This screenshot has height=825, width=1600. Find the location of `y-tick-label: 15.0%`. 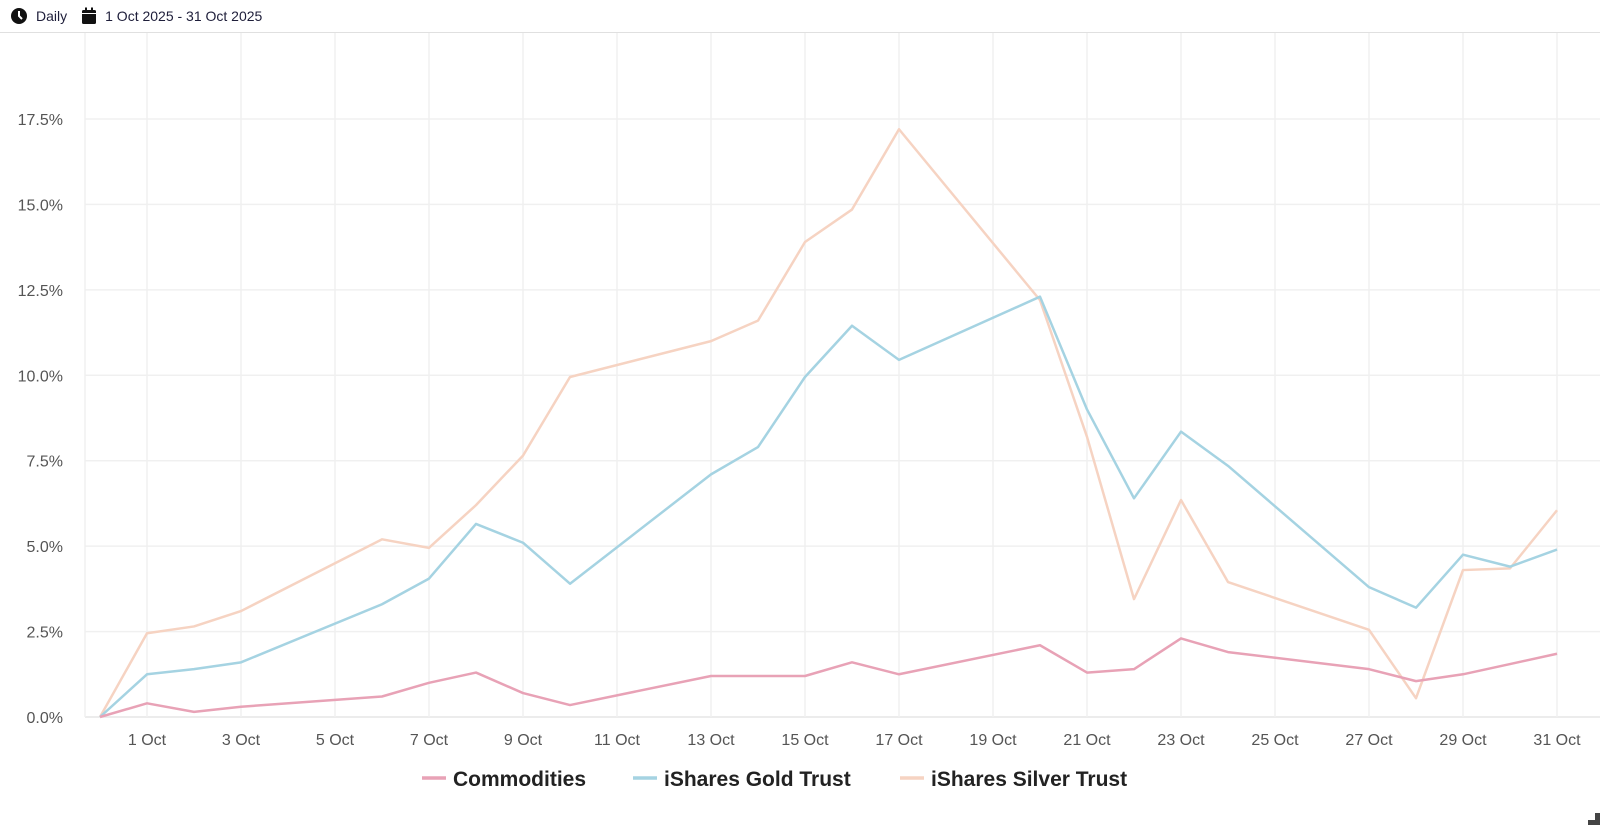

y-tick-label: 15.0% is located at coordinates (40, 205).